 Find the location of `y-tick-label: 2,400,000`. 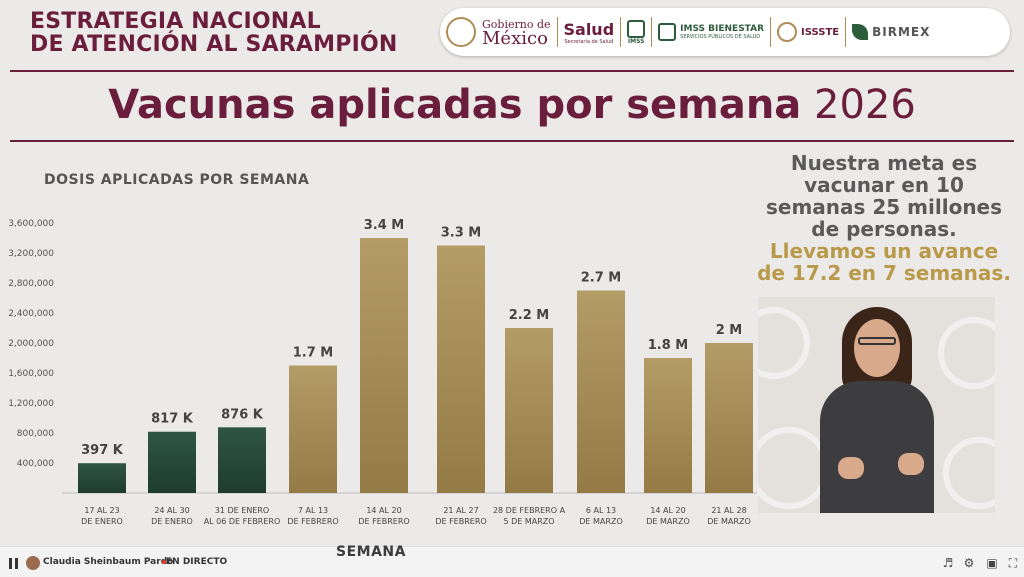

y-tick-label: 2,400,000 is located at coordinates (31, 314).